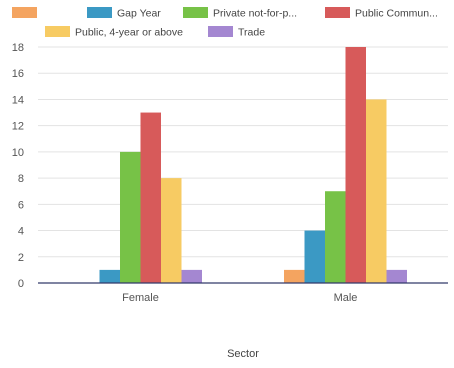  I want to click on y-tick-label: 12, so click(18, 127).